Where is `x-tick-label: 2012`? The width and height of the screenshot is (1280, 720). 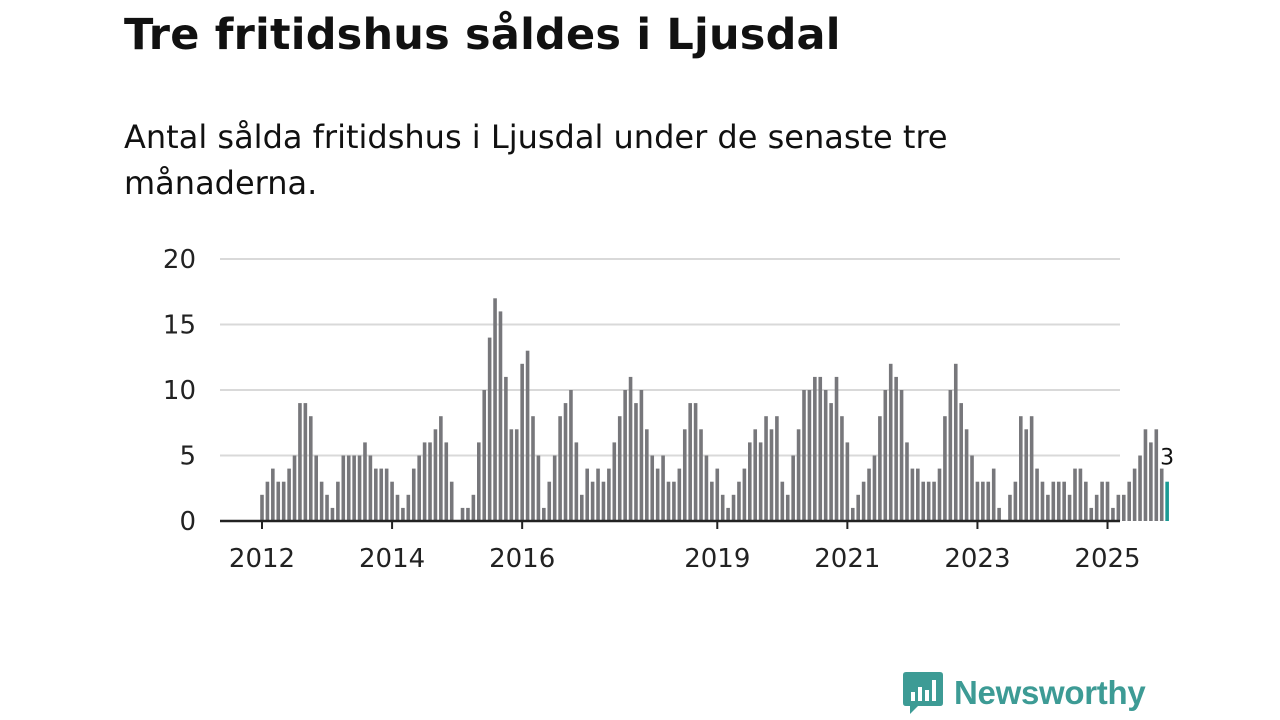 x-tick-label: 2012 is located at coordinates (262, 559).